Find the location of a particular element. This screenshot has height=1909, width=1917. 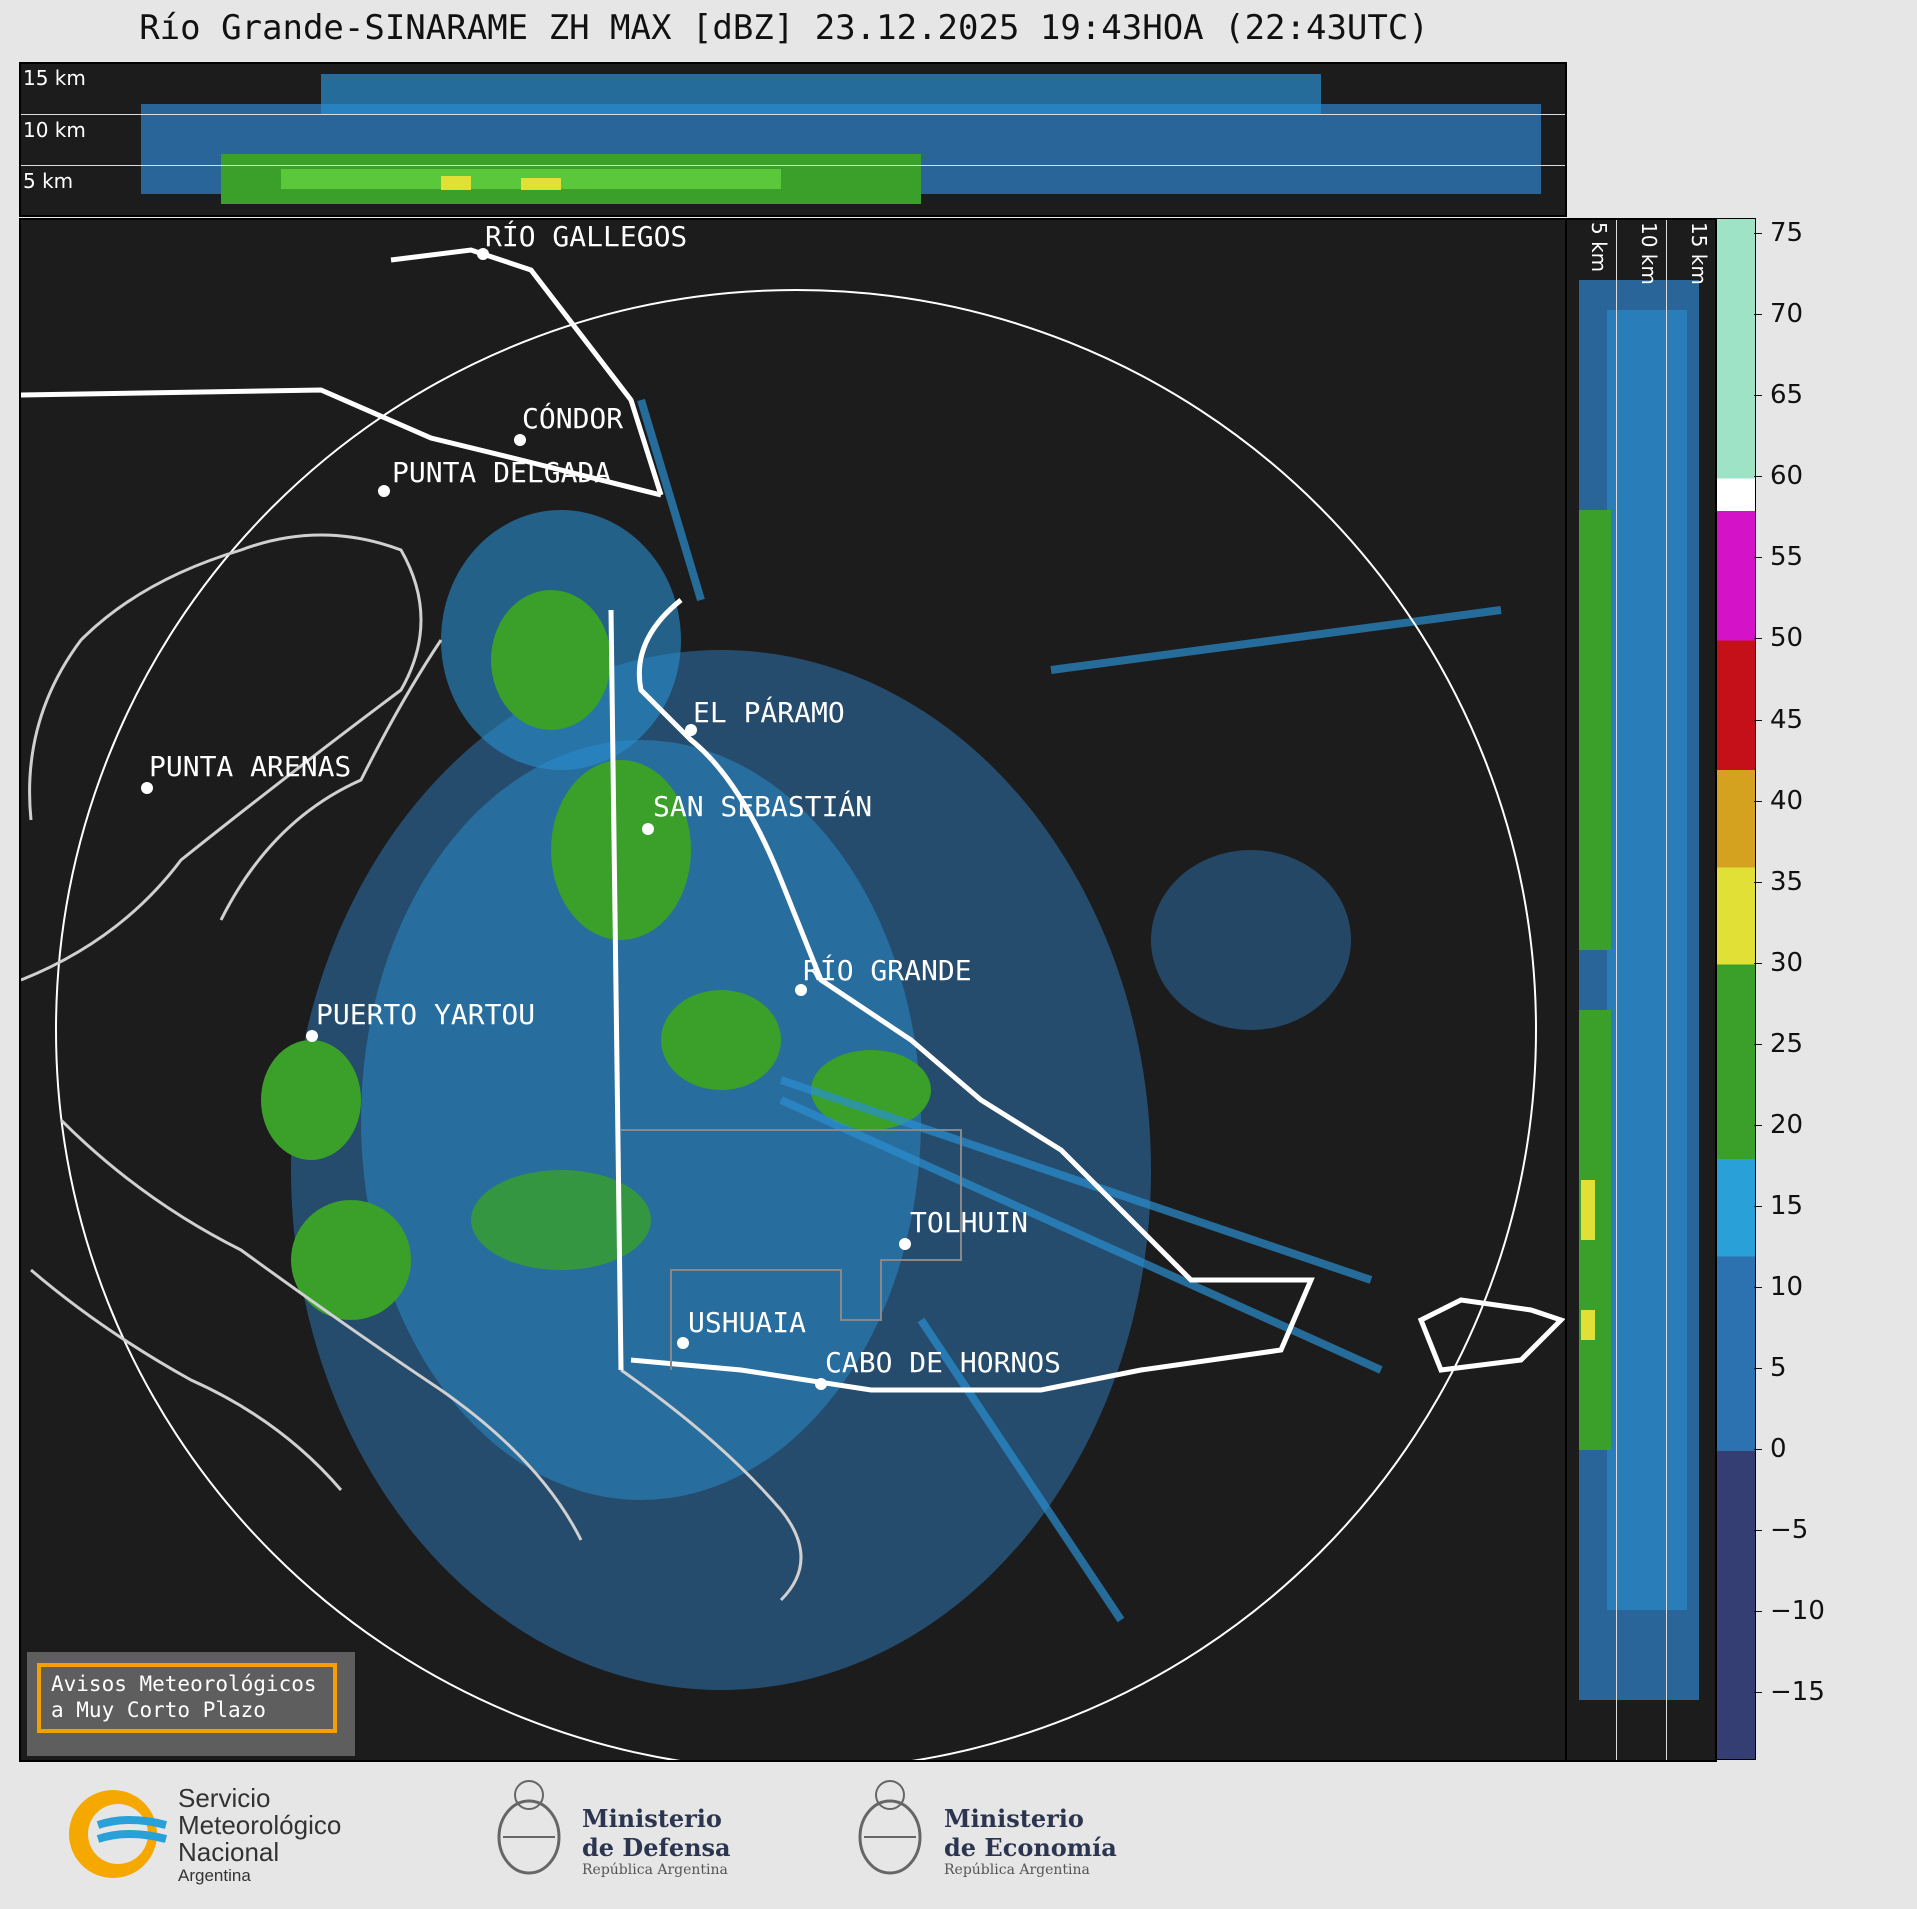

side-cross-section-panel: 5 km 10 km 15 km is located at coordinates (1641, 990).